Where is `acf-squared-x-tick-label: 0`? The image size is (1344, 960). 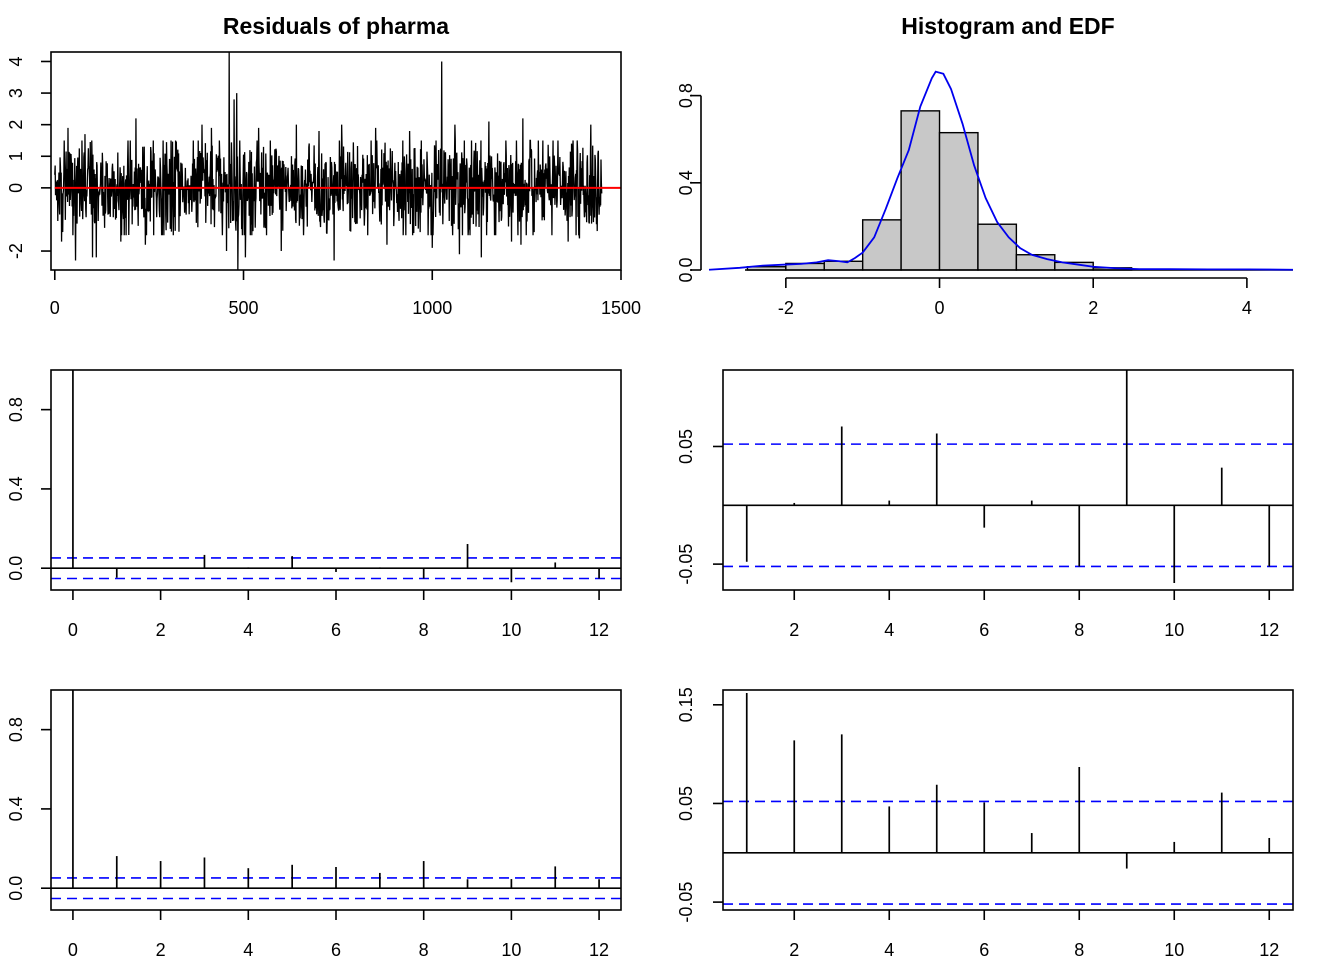 acf-squared-x-tick-label: 0 is located at coordinates (73, 950).